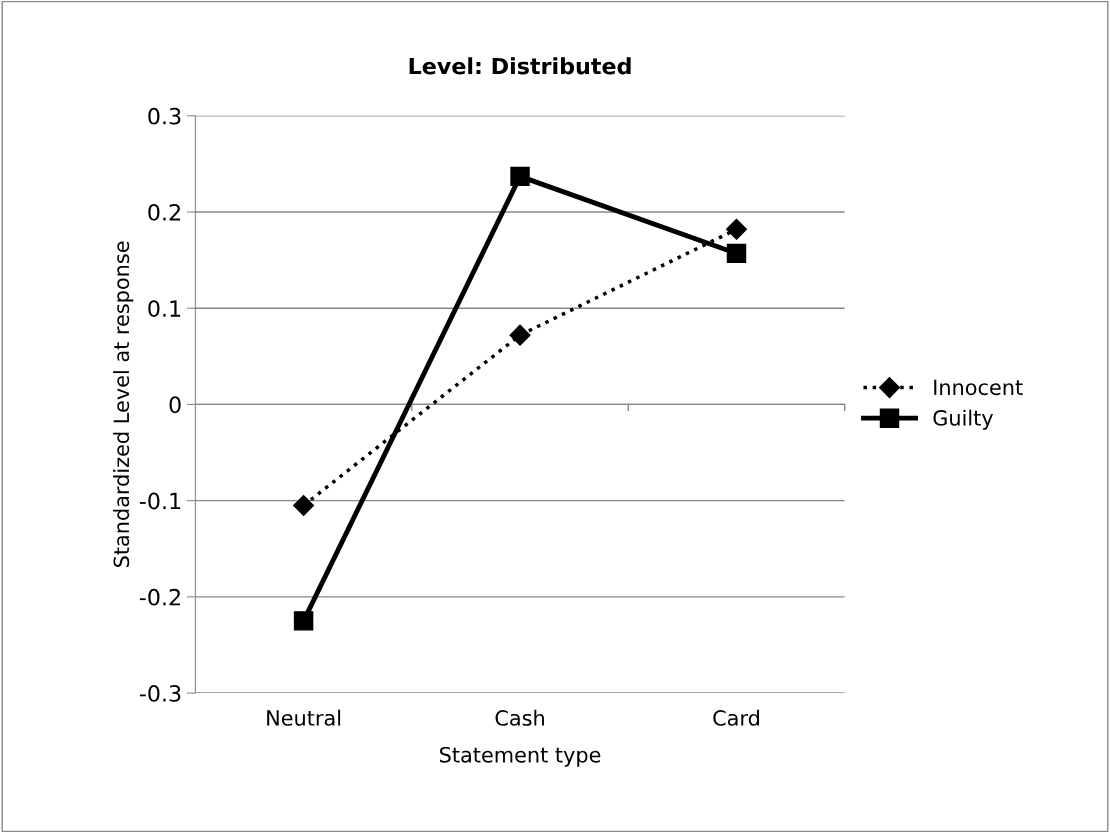 This screenshot has width=1110, height=833. What do you see at coordinates (520, 66) in the screenshot?
I see `chart-title: Level: Distributed` at bounding box center [520, 66].